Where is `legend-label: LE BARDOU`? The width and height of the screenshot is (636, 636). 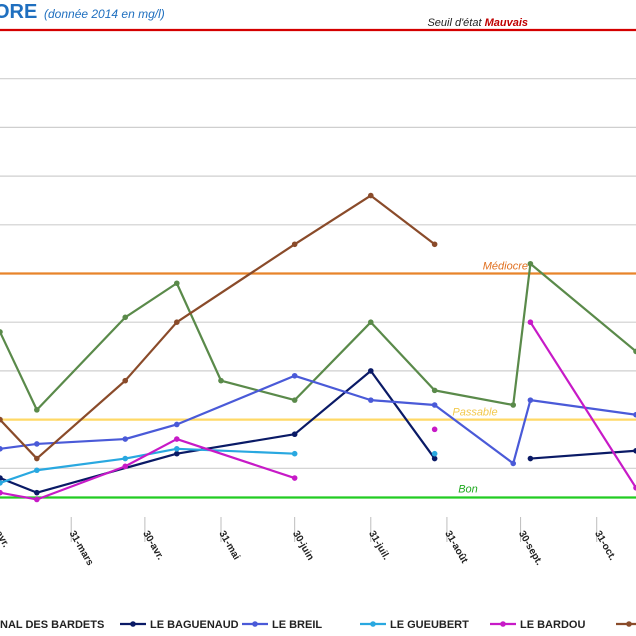
legend-label: LE BARDOU is located at coordinates (552, 625).